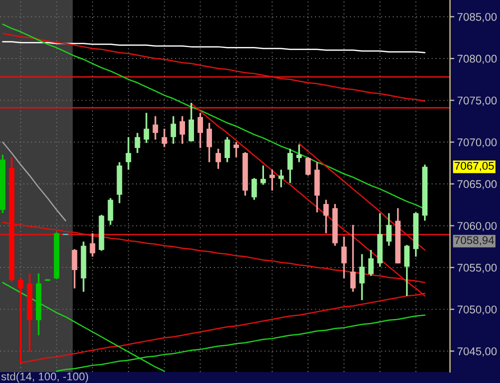 Image resolution: width=500 pixels, height=383 pixels. What do you see at coordinates (477, 227) in the screenshot?
I see `y-tick-label: 7060,00` at bounding box center [477, 227].